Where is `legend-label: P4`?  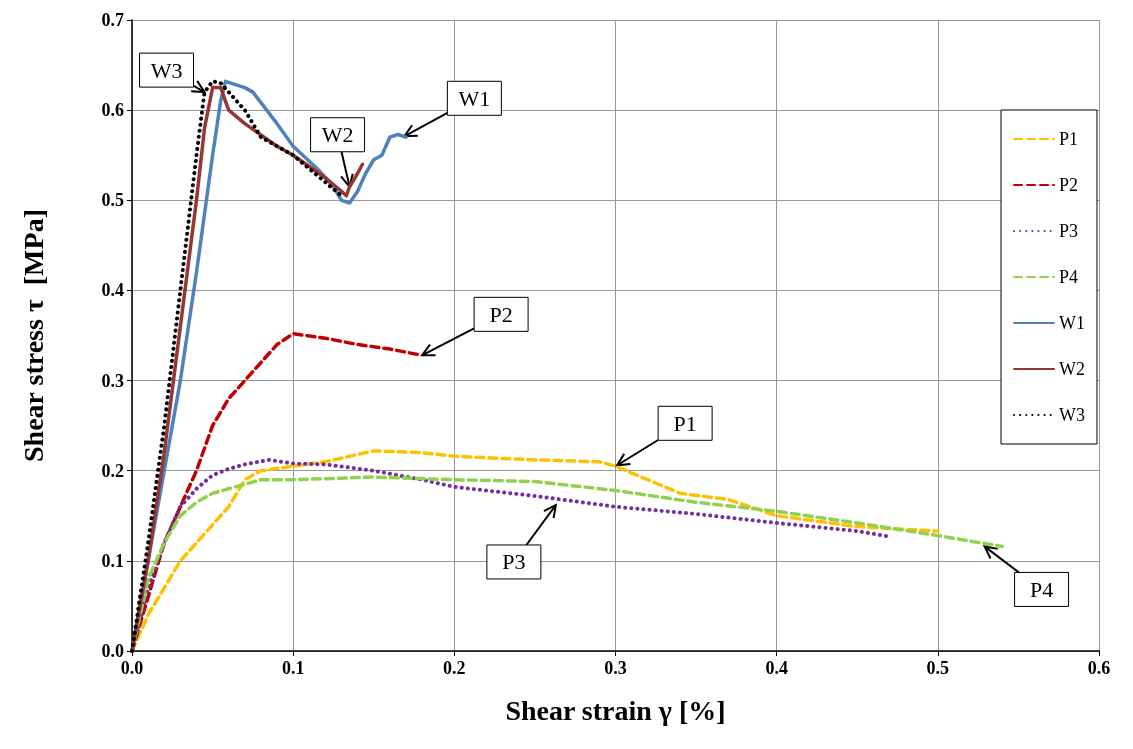
legend-label: P4 is located at coordinates (1069, 277).